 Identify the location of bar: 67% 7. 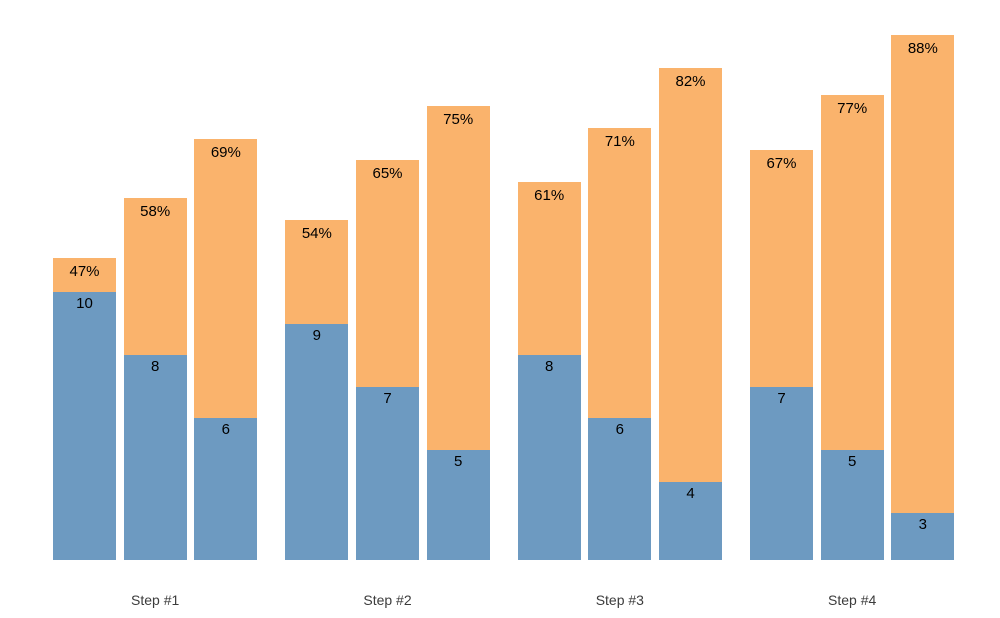
(781, 354).